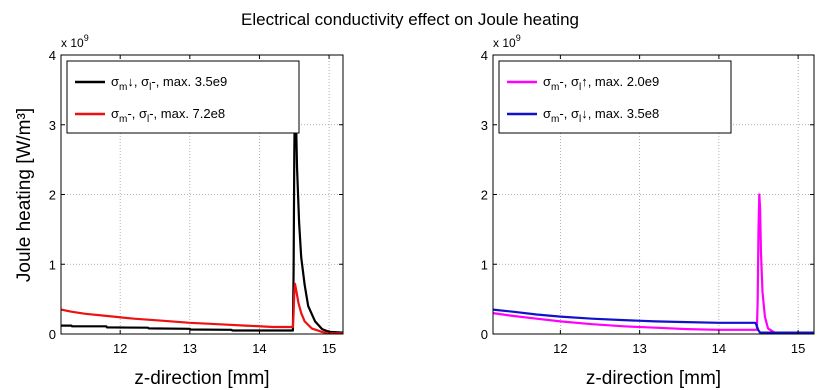  I want to click on legend-entry-1: σm-, σl↑, max. 2.0e9, so click(601, 83).